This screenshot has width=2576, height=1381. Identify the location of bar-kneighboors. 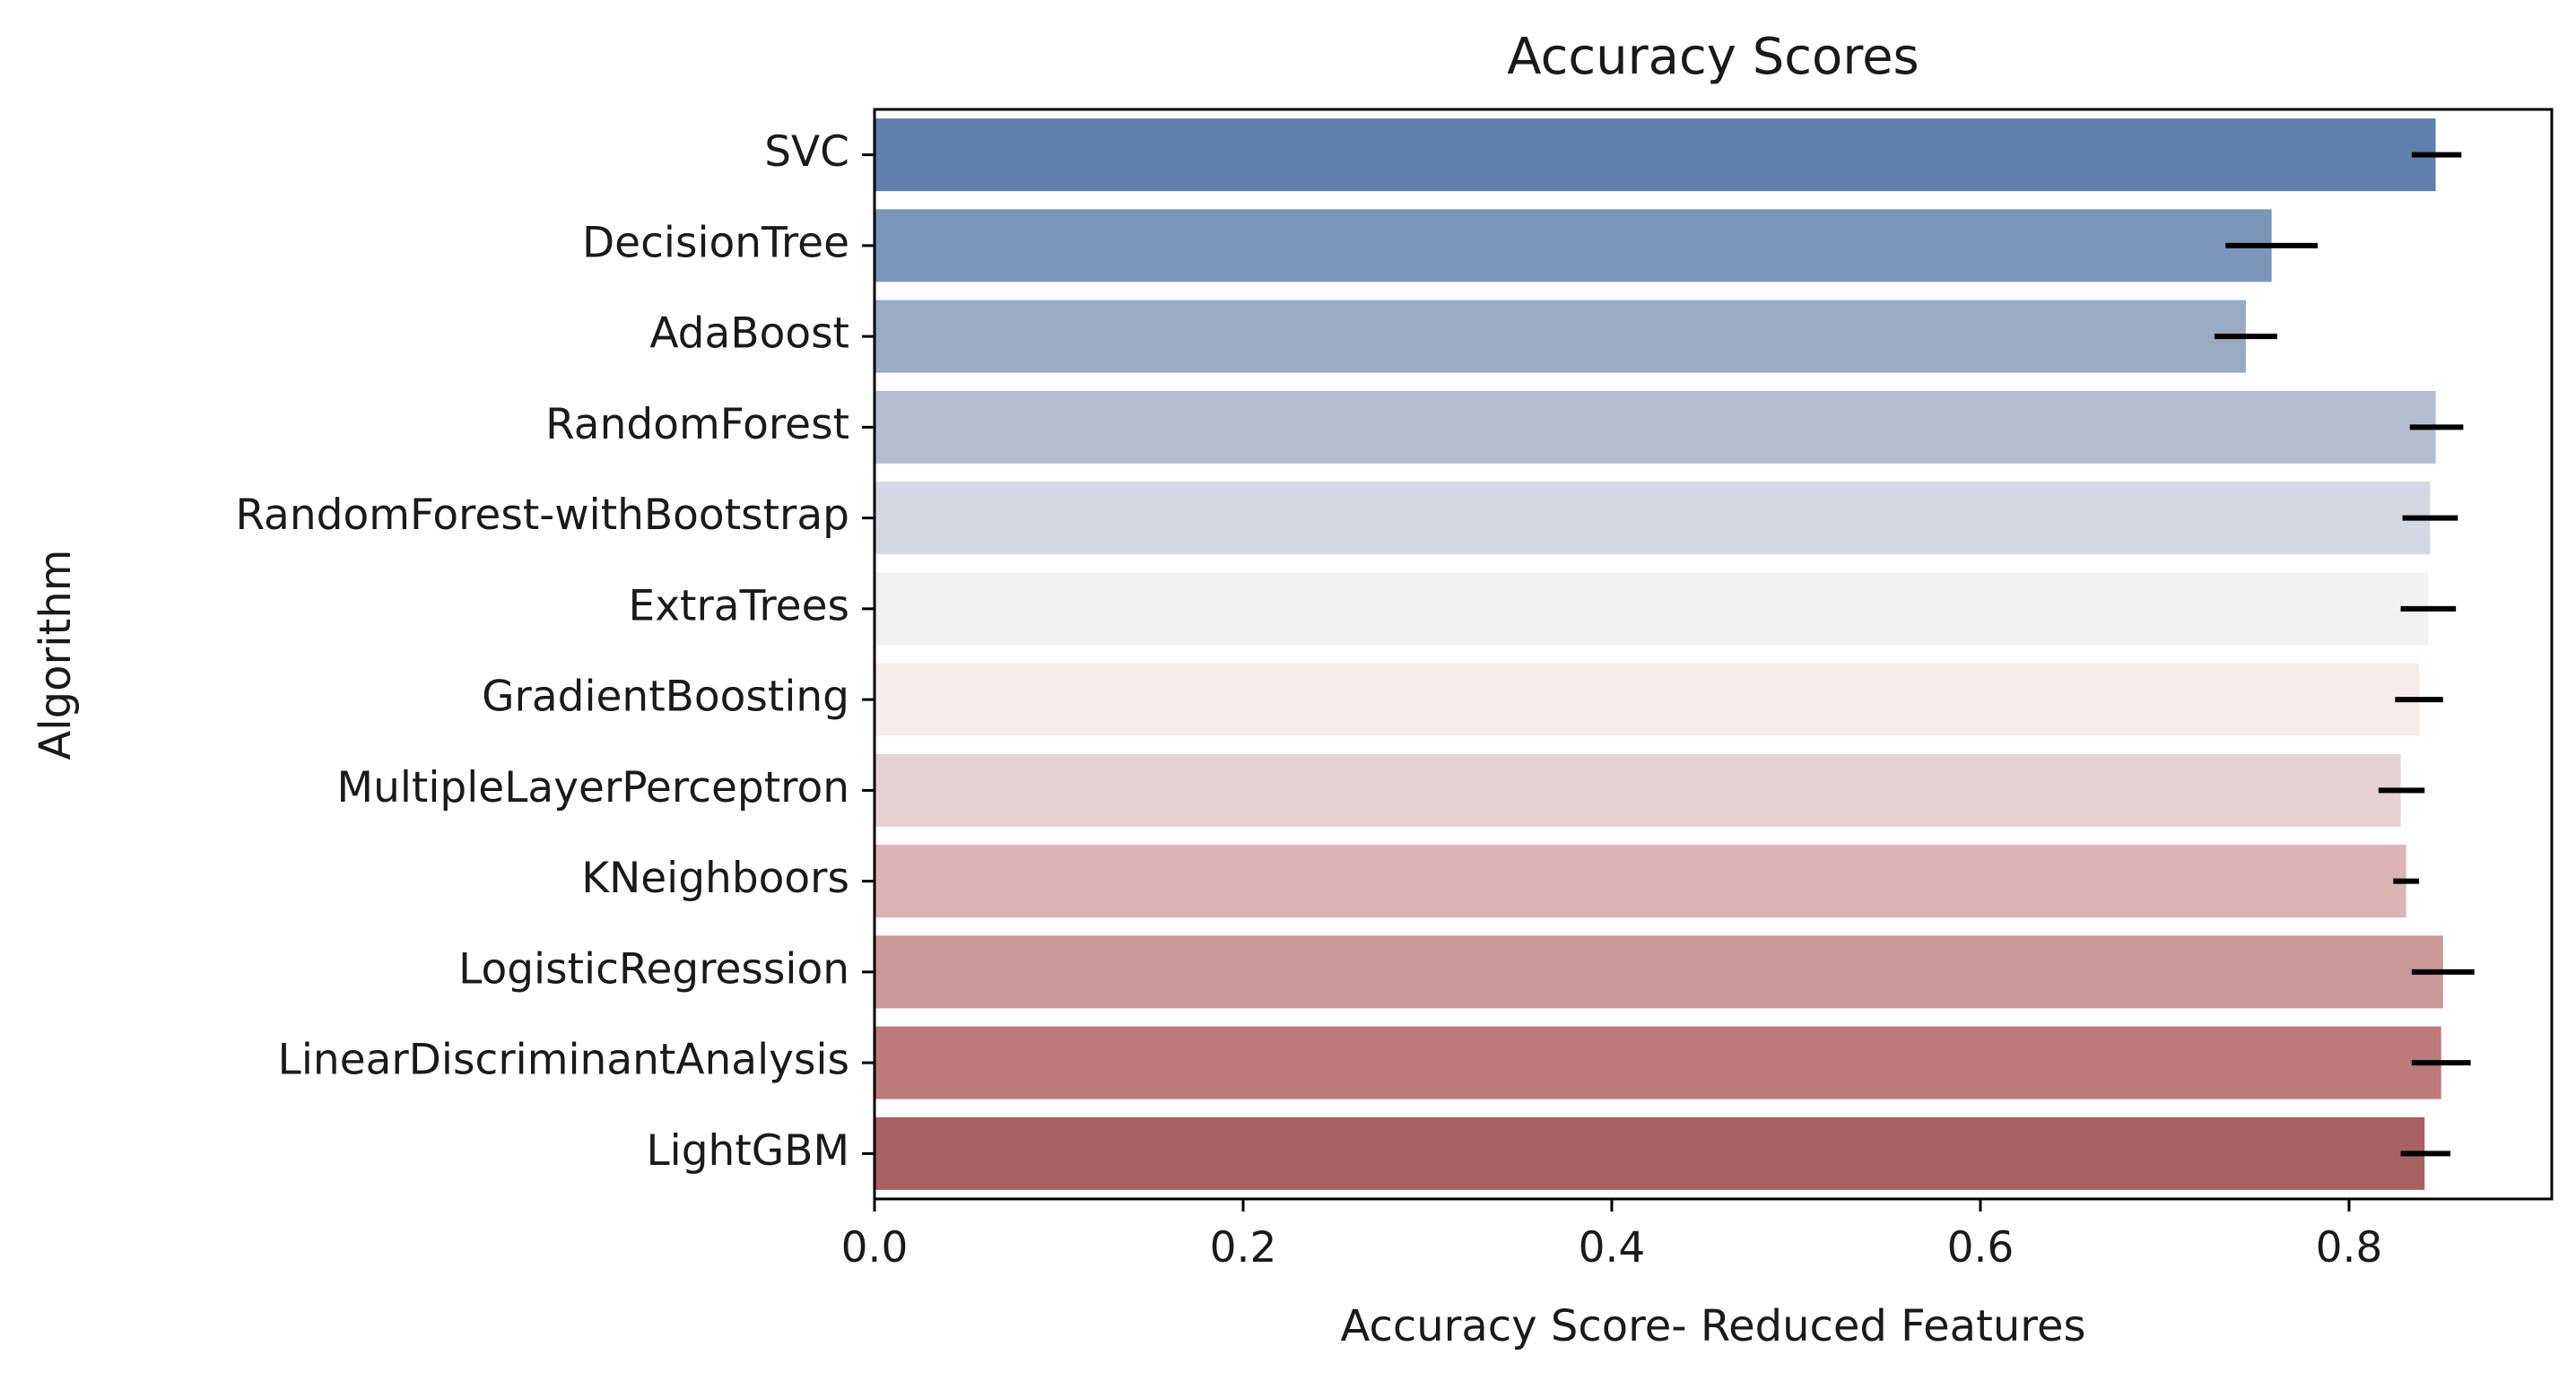
(1640, 881).